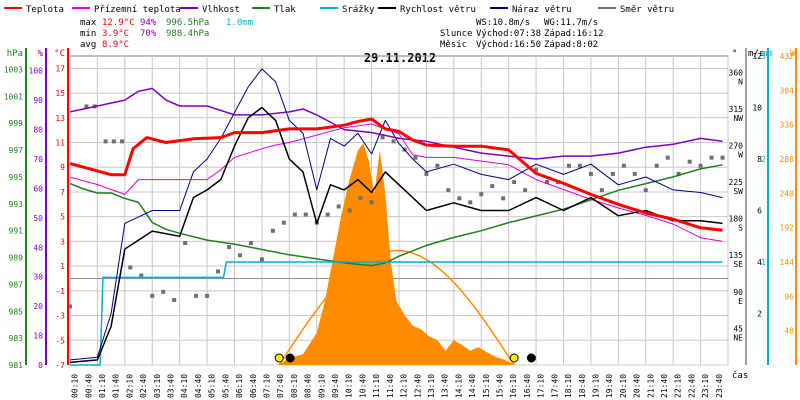  I want to click on axis-tick-label: 0, so click(40, 365).